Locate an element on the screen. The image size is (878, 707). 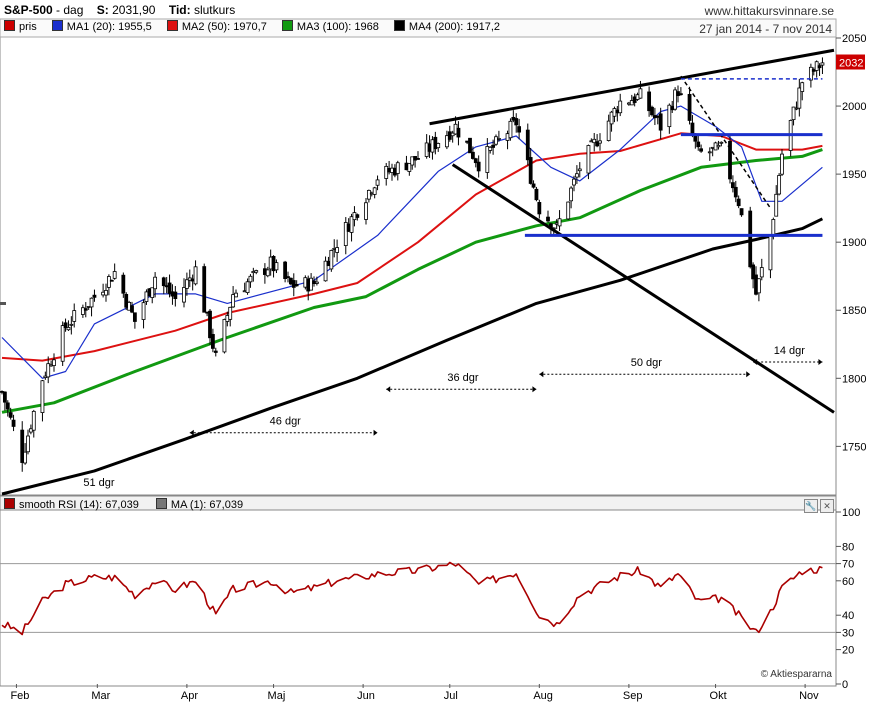
rsi-y-tick-label: 70 is located at coordinates (848, 565).